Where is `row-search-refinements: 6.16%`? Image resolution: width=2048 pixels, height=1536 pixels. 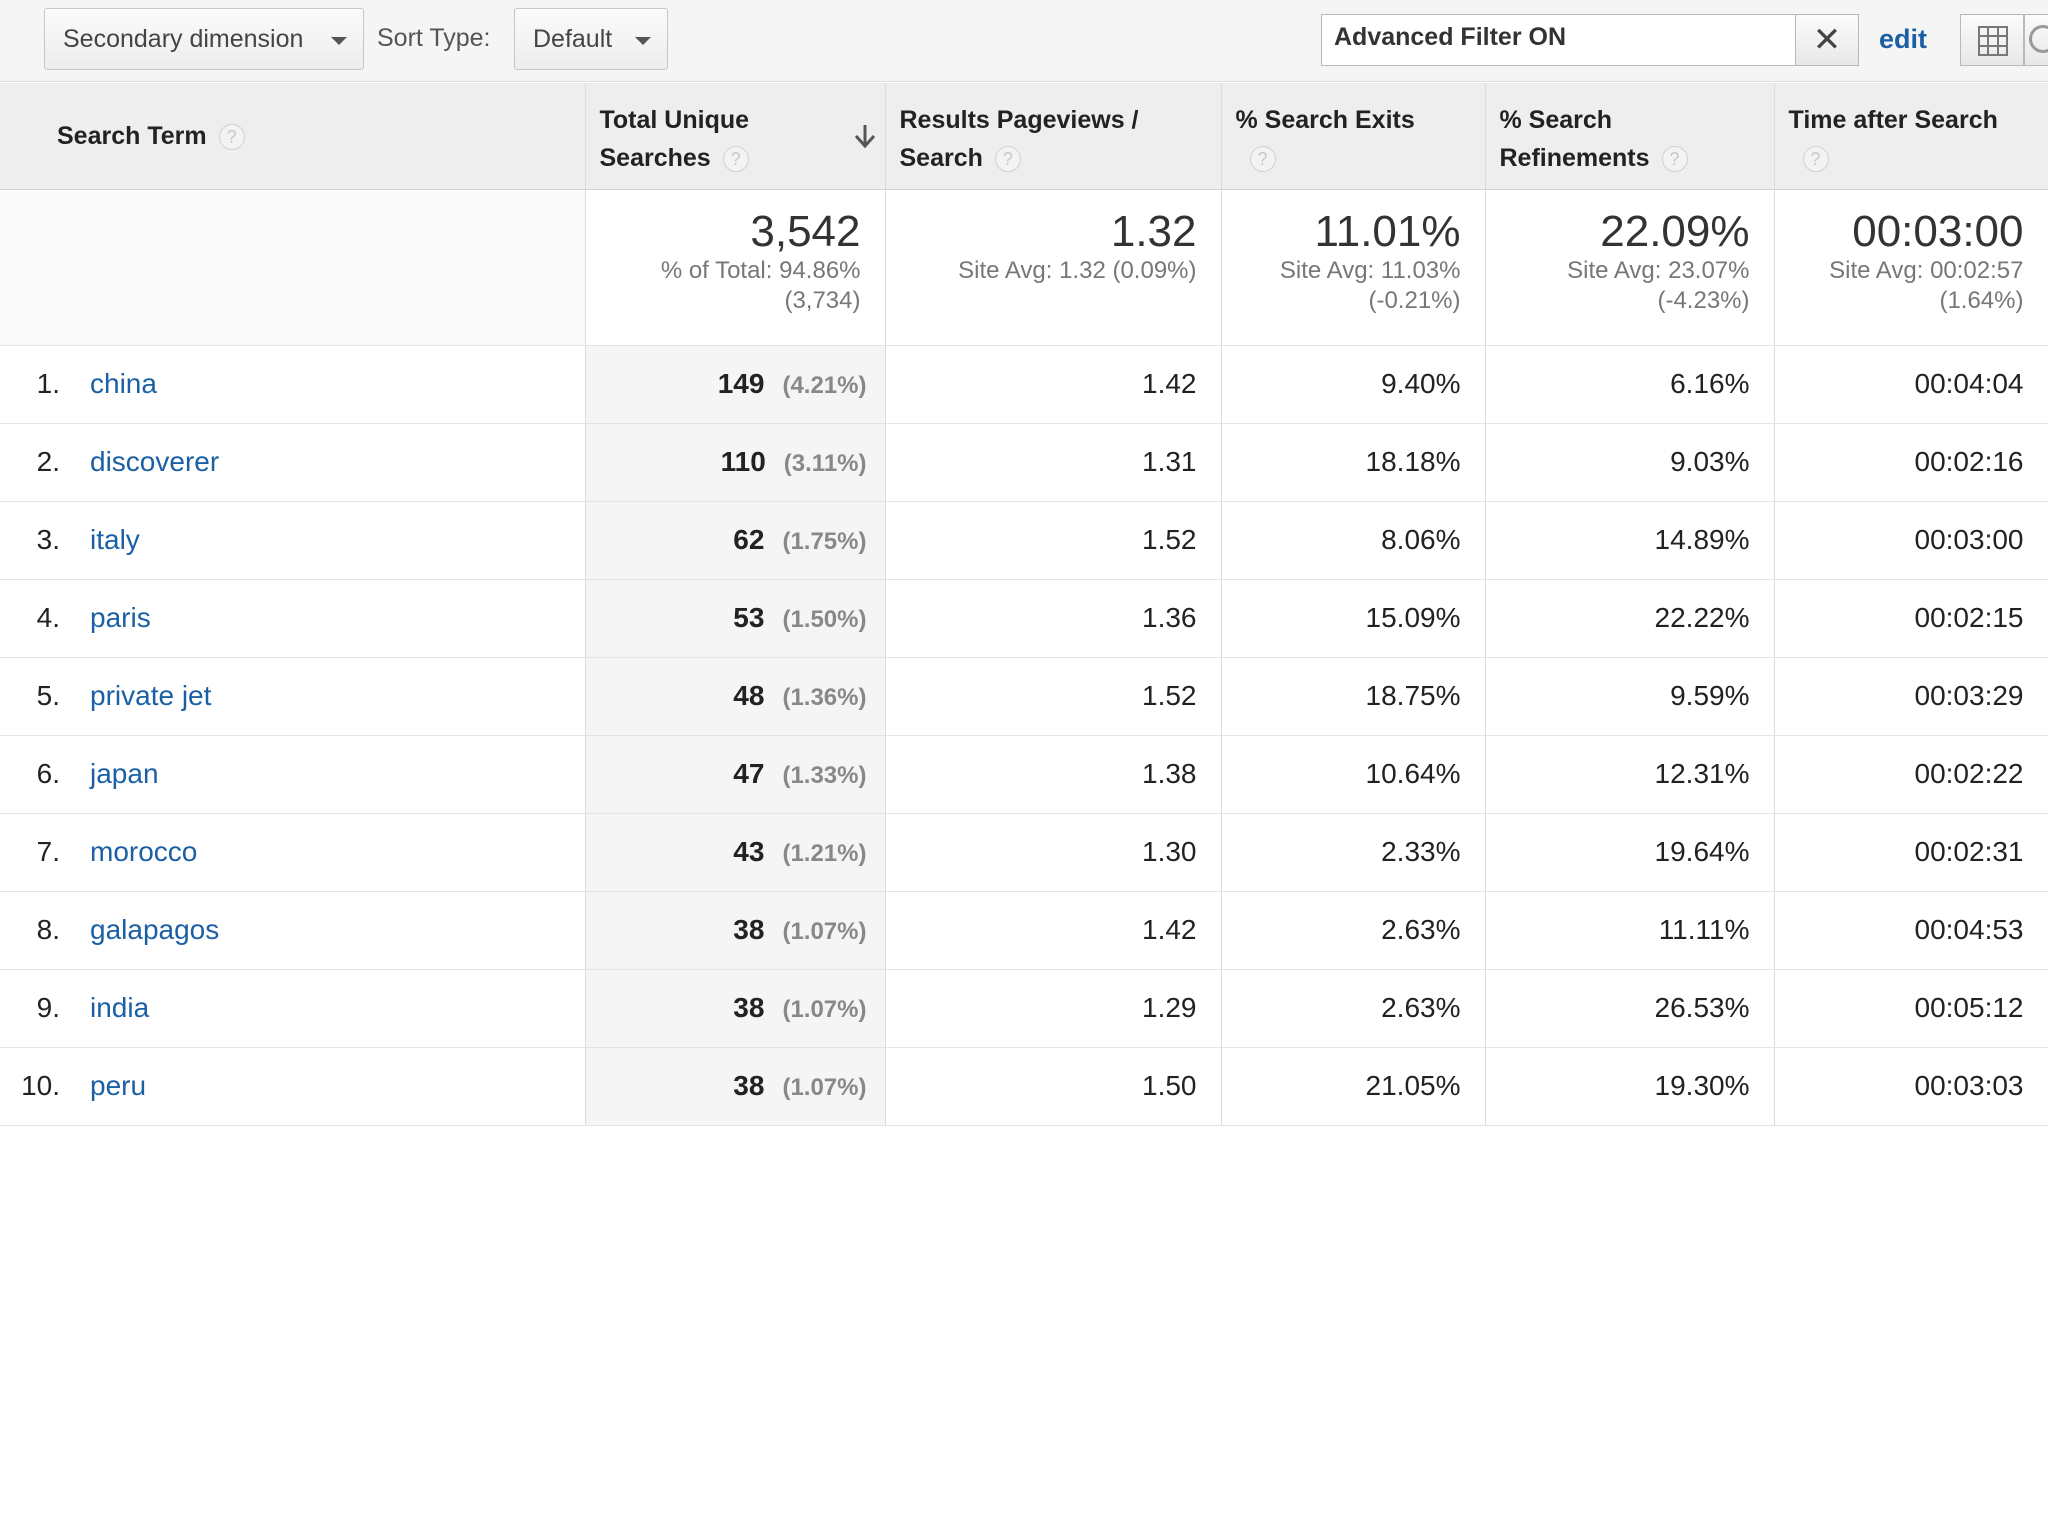 row-search-refinements: 6.16% is located at coordinates (1630, 384).